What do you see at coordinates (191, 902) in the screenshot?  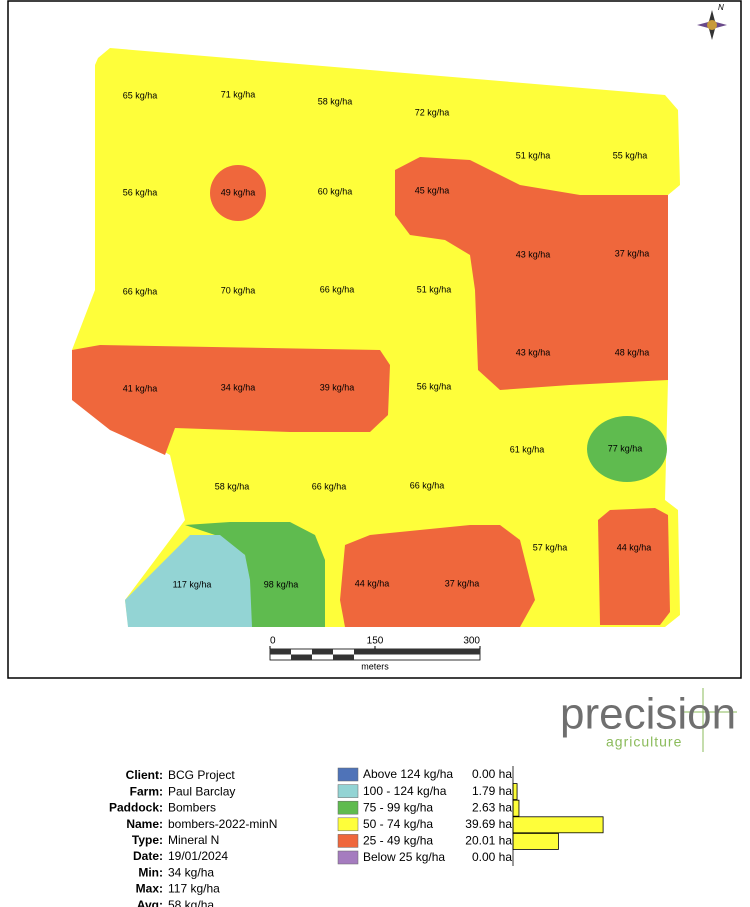 I see `info-value: 58 kg/ha` at bounding box center [191, 902].